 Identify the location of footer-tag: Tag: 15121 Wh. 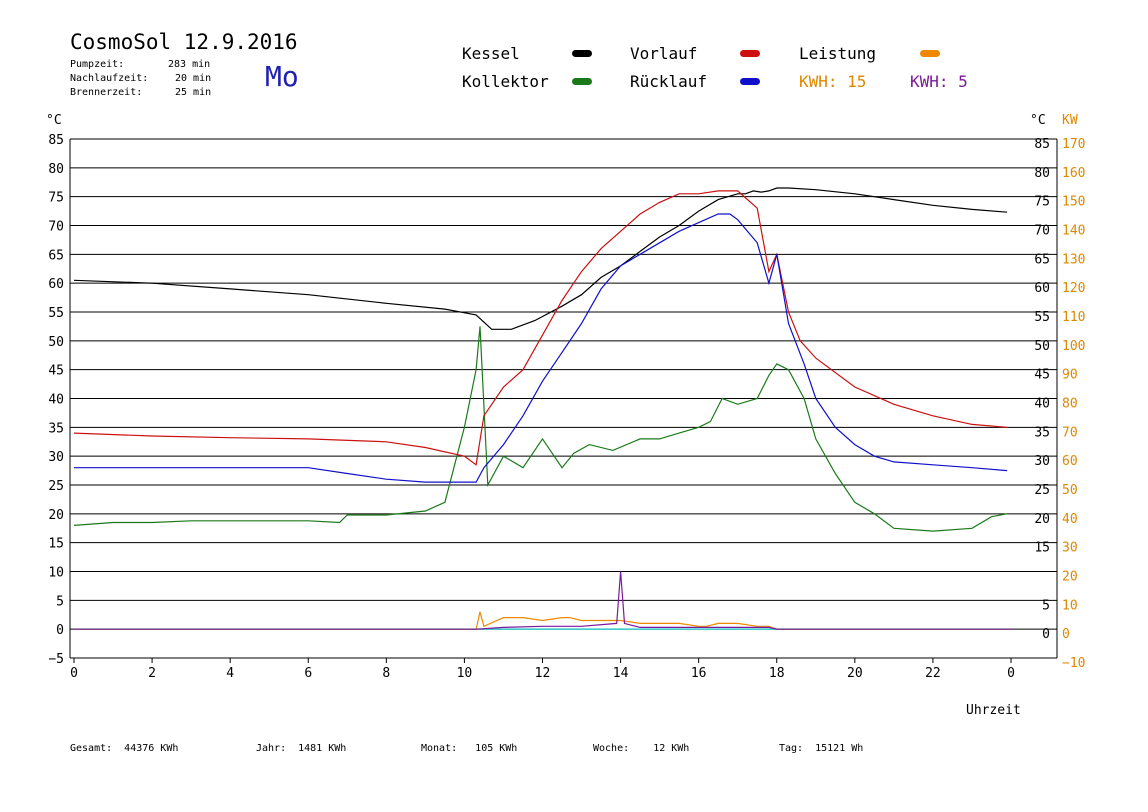
(821, 748).